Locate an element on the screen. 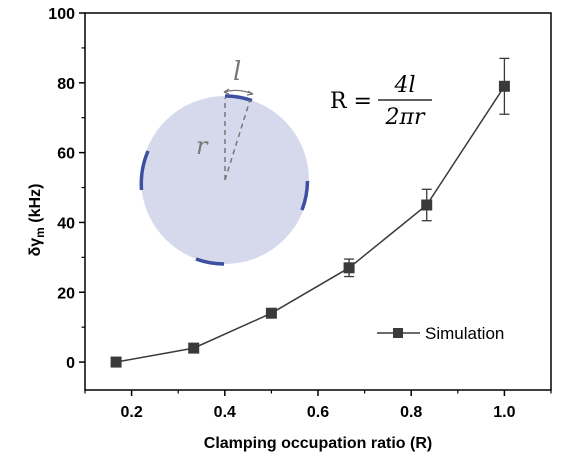 The image size is (565, 460). y-tick-label: 60 is located at coordinates (66, 154).